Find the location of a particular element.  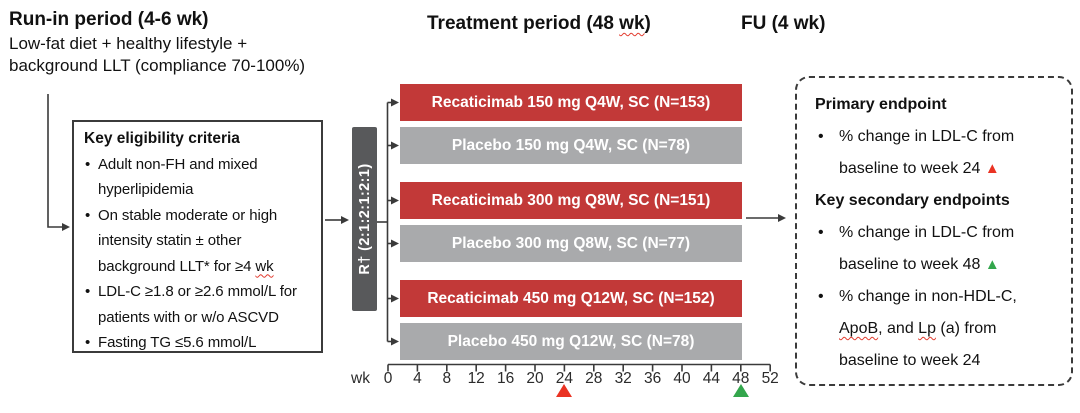

eligibility-title: Key eligibility criteria is located at coordinates (162, 138).